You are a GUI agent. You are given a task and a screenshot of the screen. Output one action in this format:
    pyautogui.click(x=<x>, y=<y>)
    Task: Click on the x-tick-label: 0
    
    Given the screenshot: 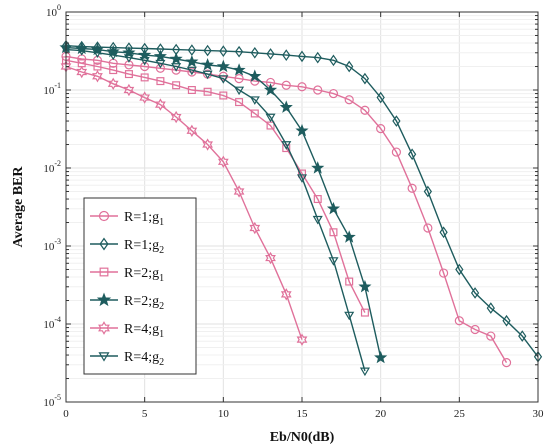 What is the action you would take?
    pyautogui.click(x=66, y=414)
    